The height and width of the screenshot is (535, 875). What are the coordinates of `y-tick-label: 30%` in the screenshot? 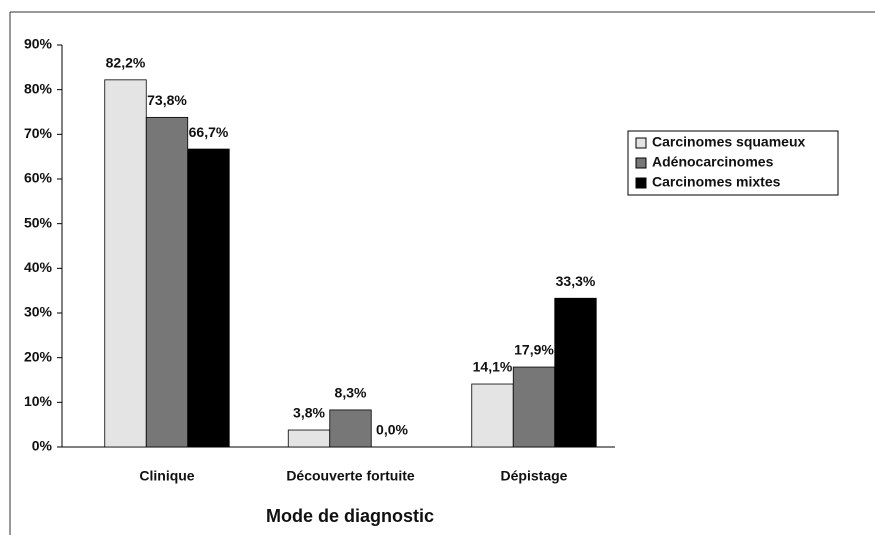 It's located at (38, 312).